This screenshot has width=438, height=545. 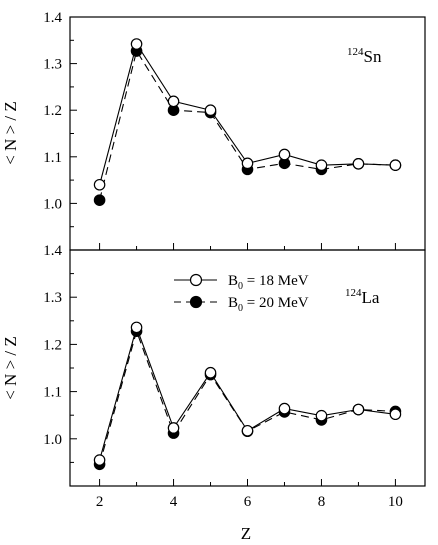 What do you see at coordinates (322, 502) in the screenshot?
I see `x-tick-label: 8` at bounding box center [322, 502].